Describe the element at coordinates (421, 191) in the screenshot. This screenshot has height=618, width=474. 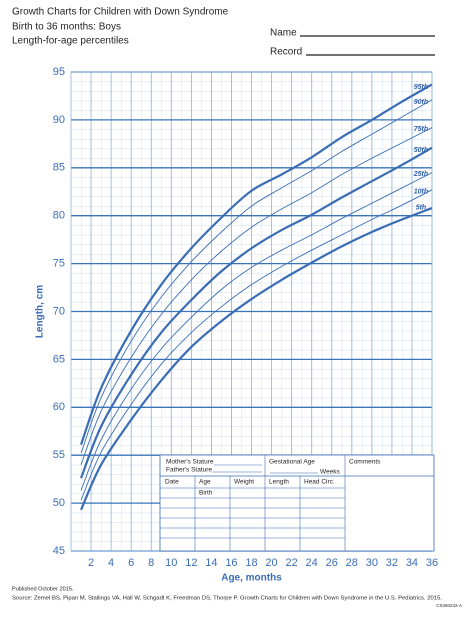
I see `percentile-label: 10th` at that location.